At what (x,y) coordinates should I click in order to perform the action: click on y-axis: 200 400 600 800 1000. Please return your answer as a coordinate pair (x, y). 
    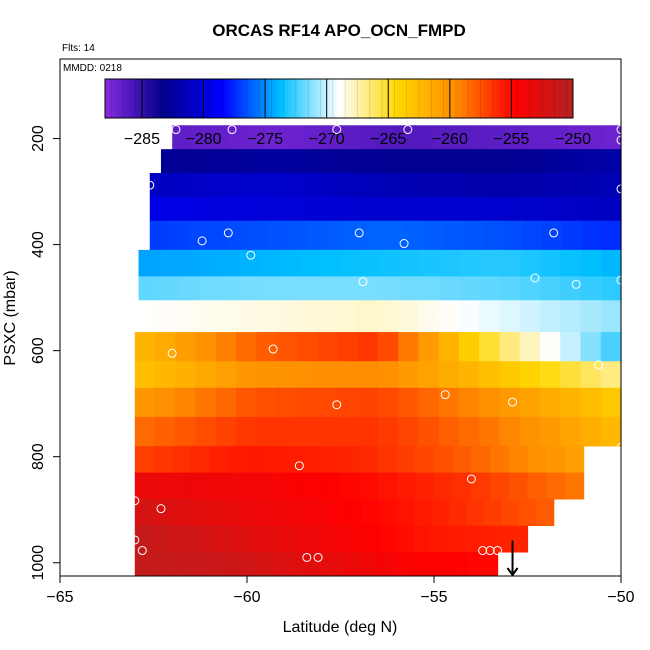
    Looking at the image, I should click on (45, 353).